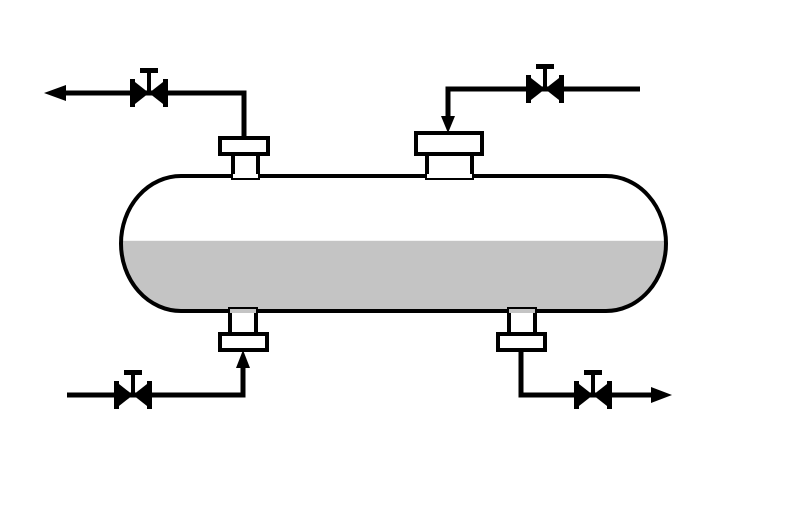 Image resolution: width=791 pixels, height=530 pixels. Describe the element at coordinates (244, 158) in the screenshot. I see `nozzle-top-left` at that location.